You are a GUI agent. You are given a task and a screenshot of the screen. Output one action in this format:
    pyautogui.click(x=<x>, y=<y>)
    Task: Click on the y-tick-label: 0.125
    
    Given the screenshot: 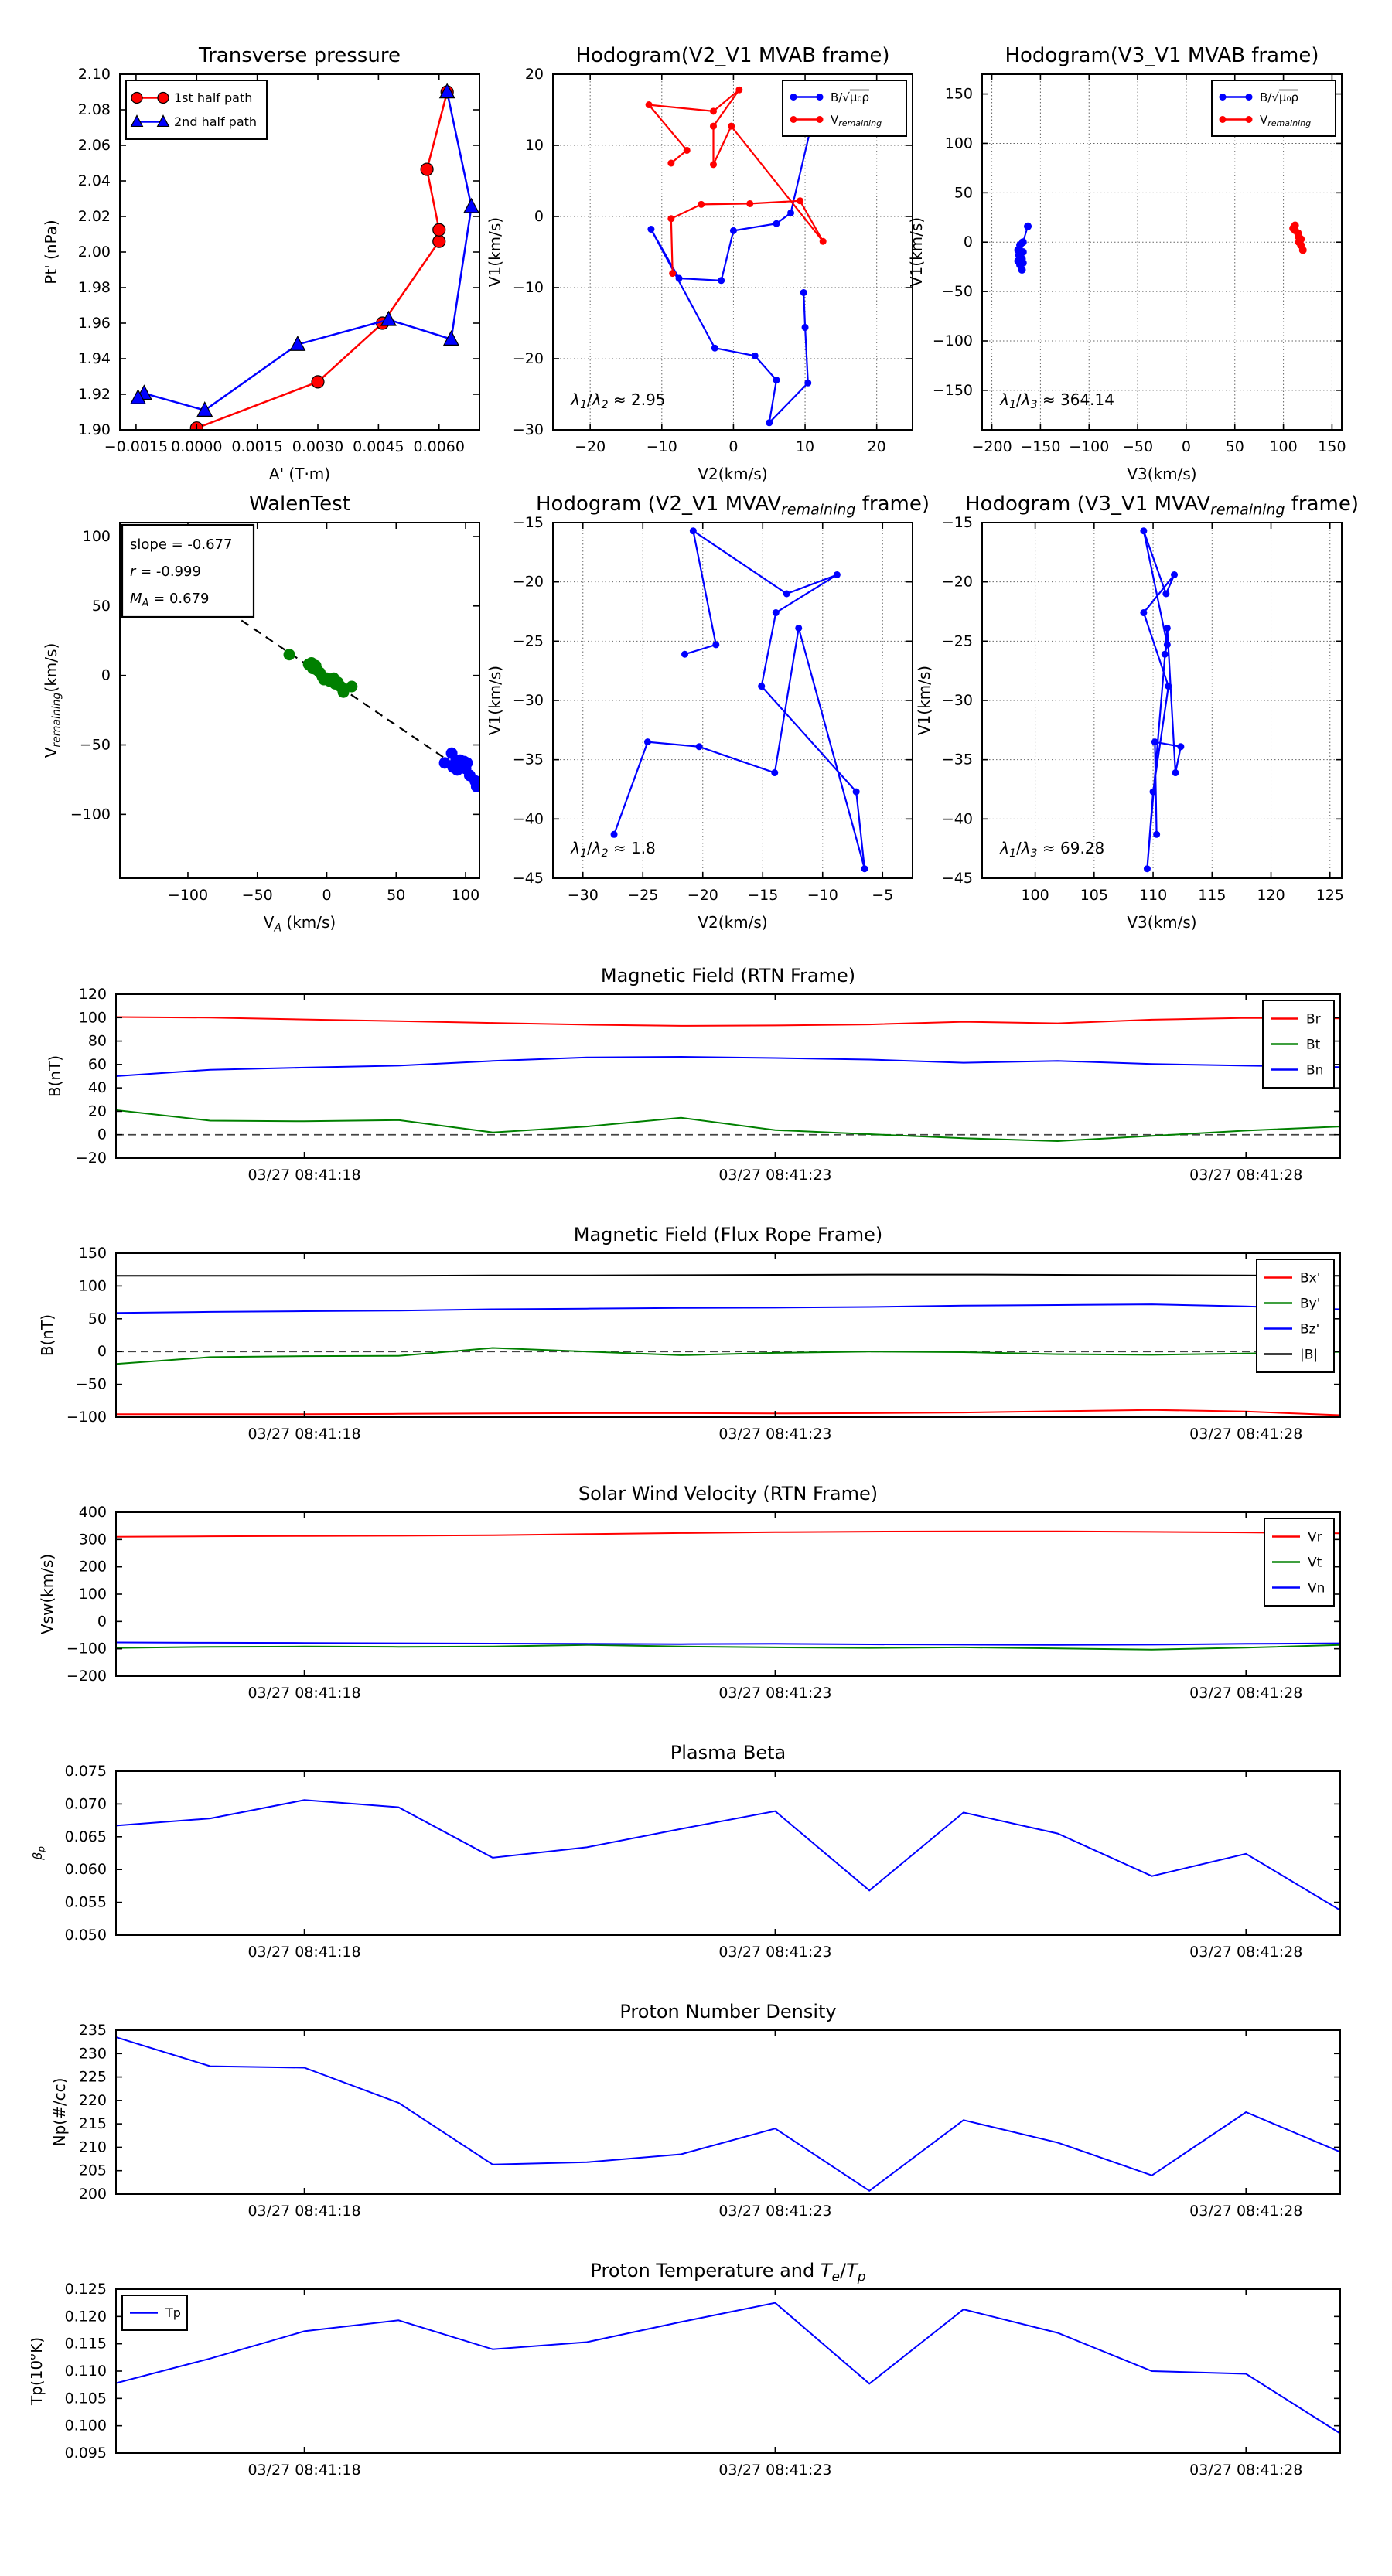 What is the action you would take?
    pyautogui.click(x=86, y=2289)
    